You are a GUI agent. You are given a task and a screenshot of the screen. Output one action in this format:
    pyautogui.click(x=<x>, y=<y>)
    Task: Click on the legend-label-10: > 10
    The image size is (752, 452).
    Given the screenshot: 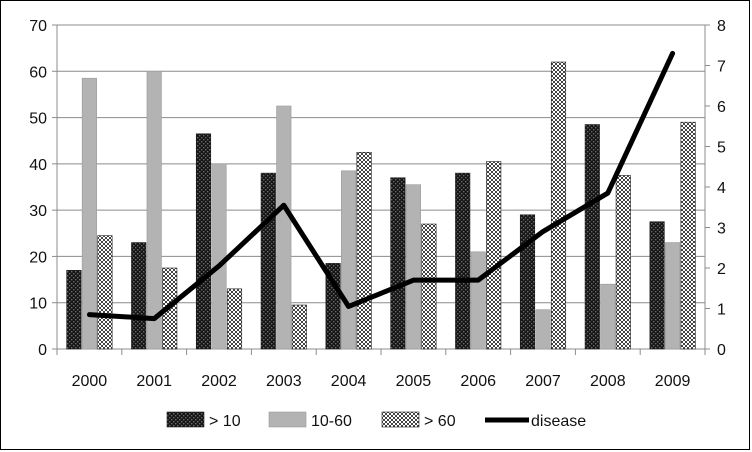 What is the action you would take?
    pyautogui.click(x=225, y=421)
    